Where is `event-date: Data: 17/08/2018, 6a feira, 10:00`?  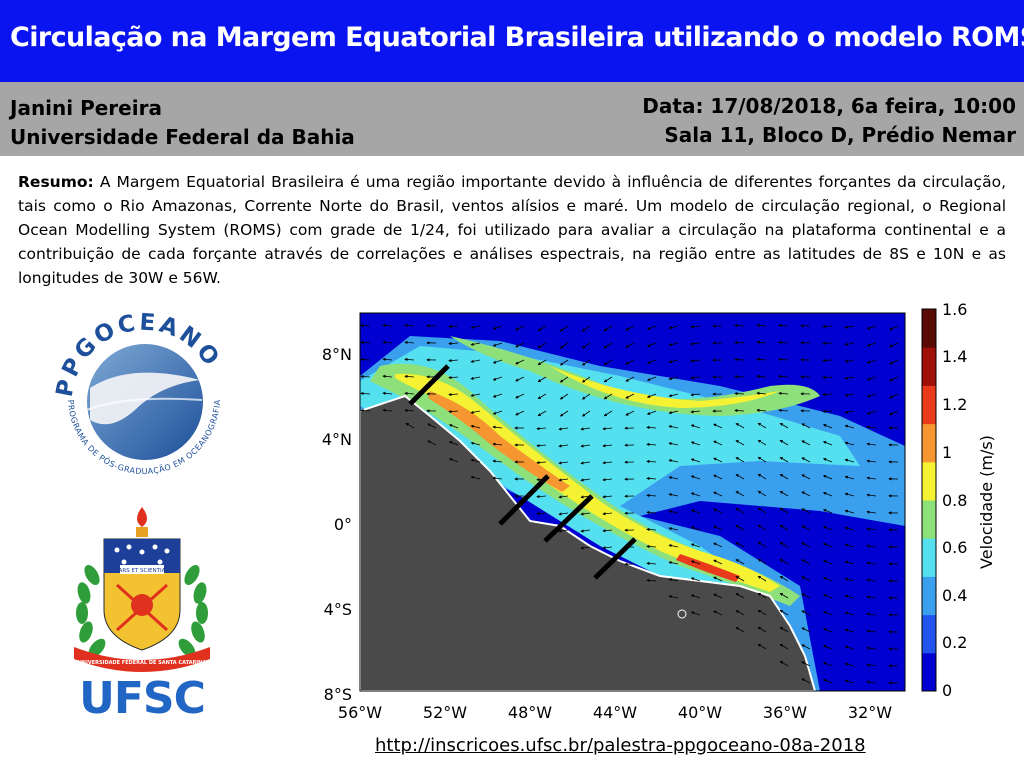 event-date: Data: 17/08/2018, 6a feira, 10:00 is located at coordinates (829, 106).